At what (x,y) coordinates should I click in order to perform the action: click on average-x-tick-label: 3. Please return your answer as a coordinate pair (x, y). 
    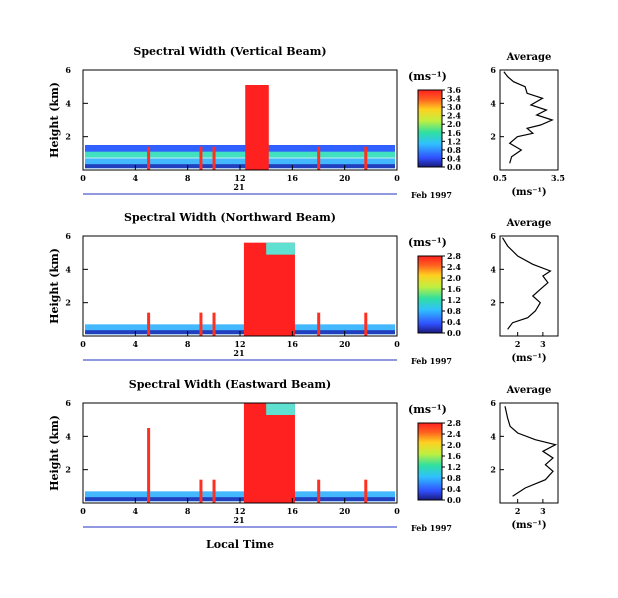
    Looking at the image, I should click on (543, 344).